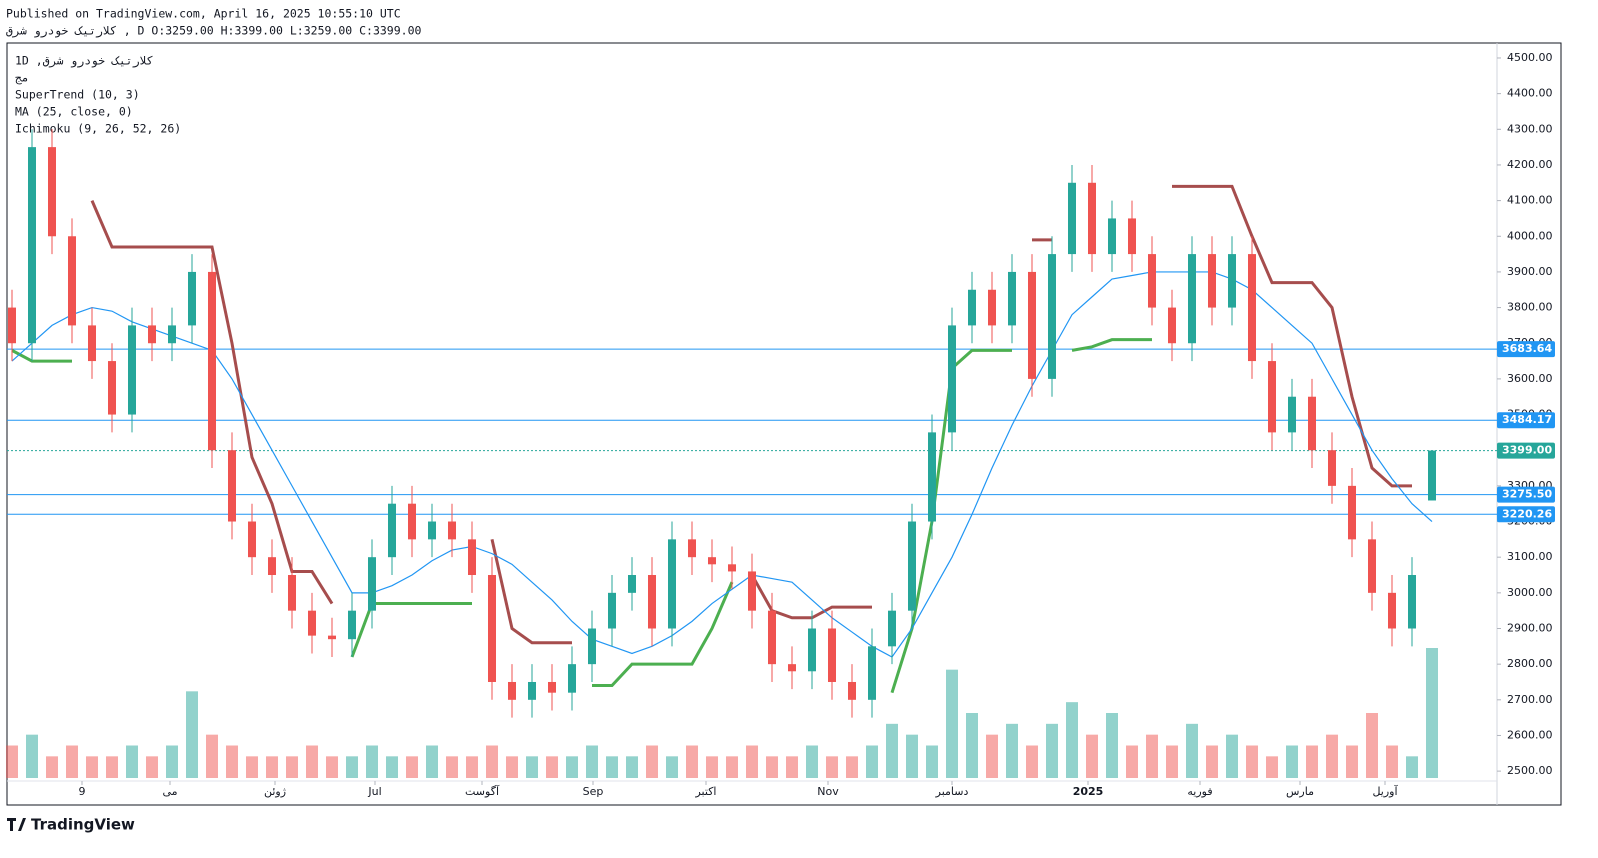  What do you see at coordinates (1527, 419) in the screenshot?
I see `price-label: 3484.17` at bounding box center [1527, 419].